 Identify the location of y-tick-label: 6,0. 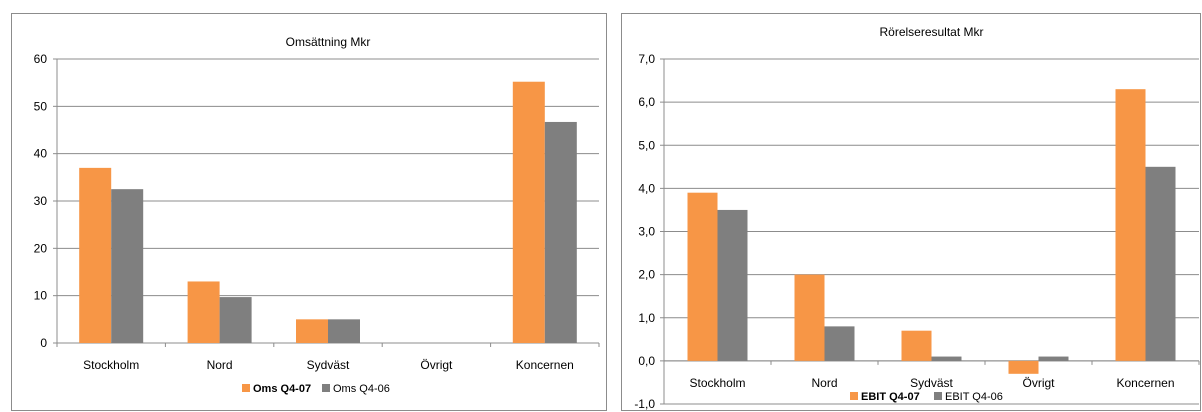
(646, 102).